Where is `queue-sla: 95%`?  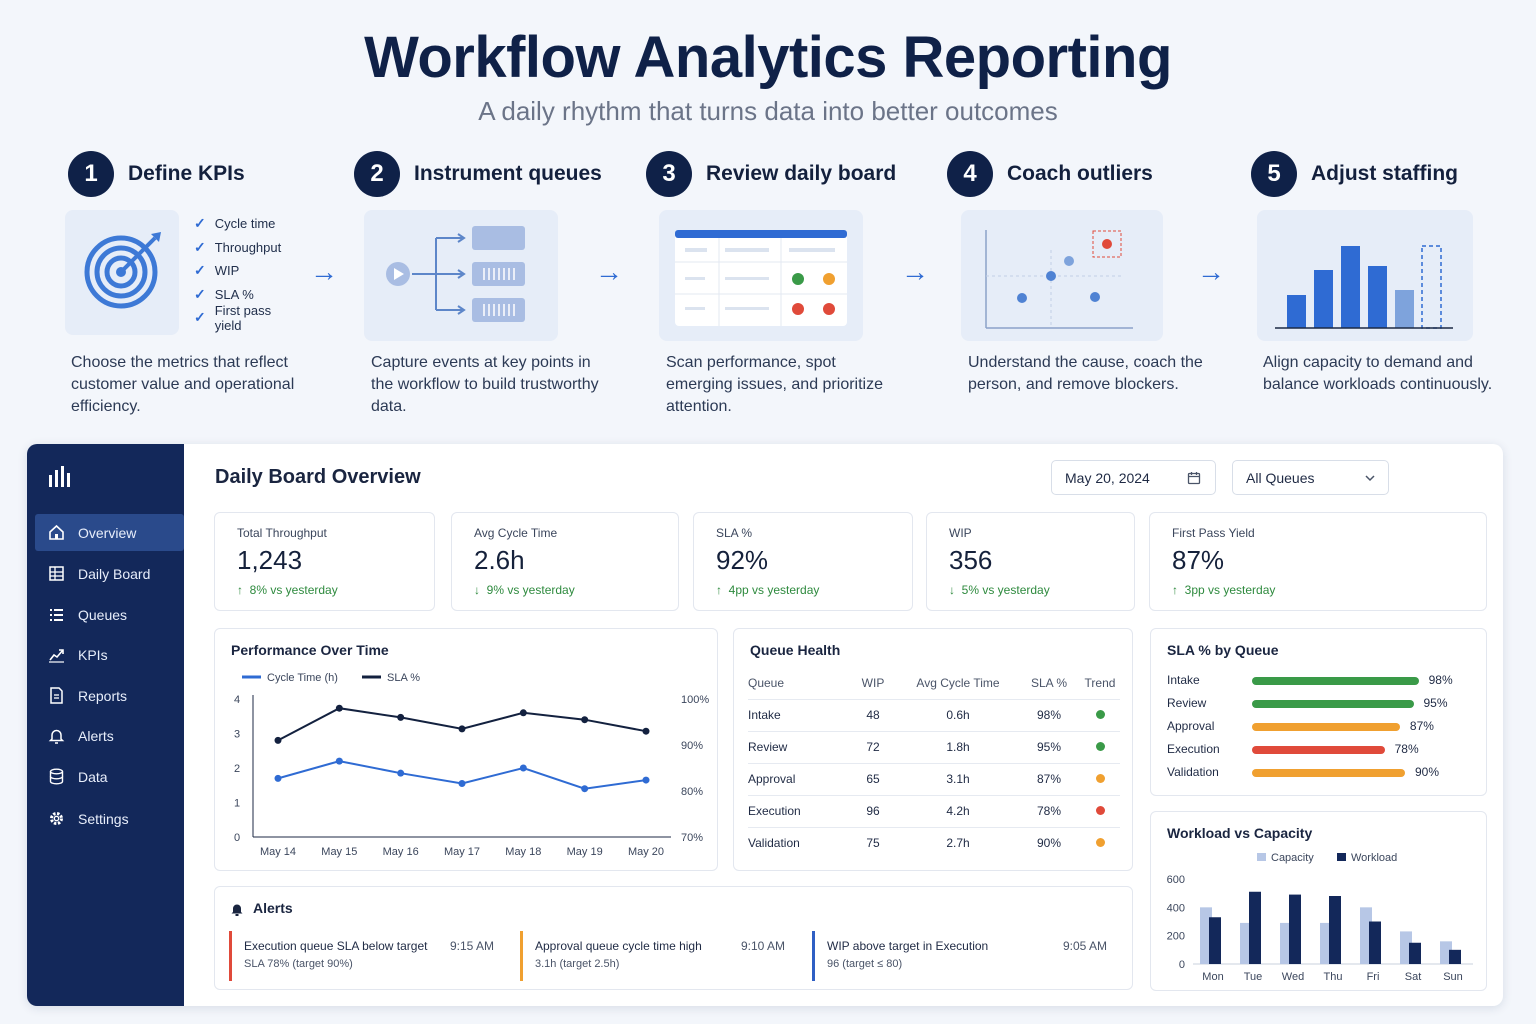
queue-sla: 95% is located at coordinates (1049, 747).